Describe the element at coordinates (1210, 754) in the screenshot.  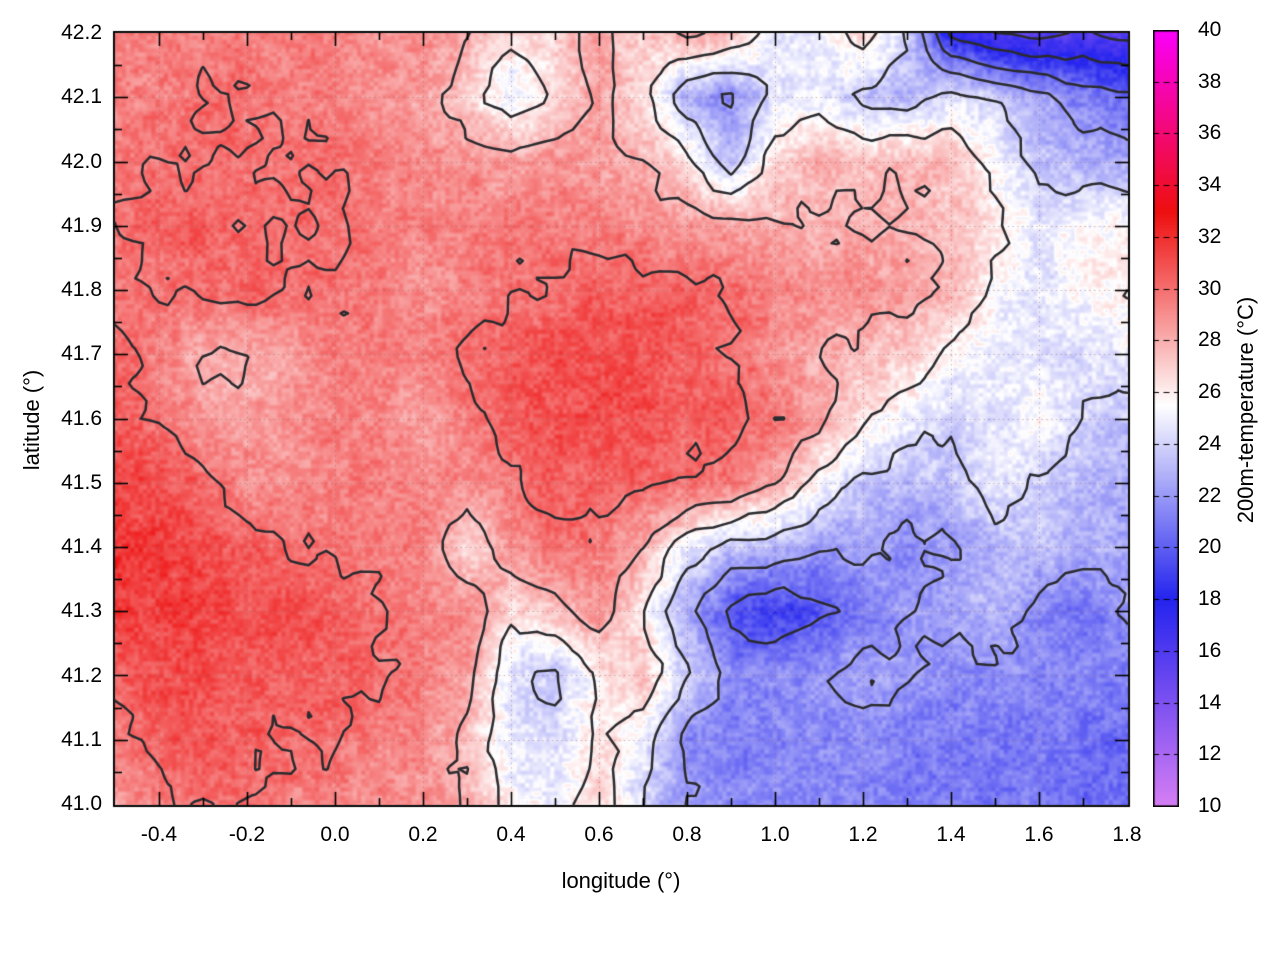
I see `colorbar-tick-label: 12` at that location.